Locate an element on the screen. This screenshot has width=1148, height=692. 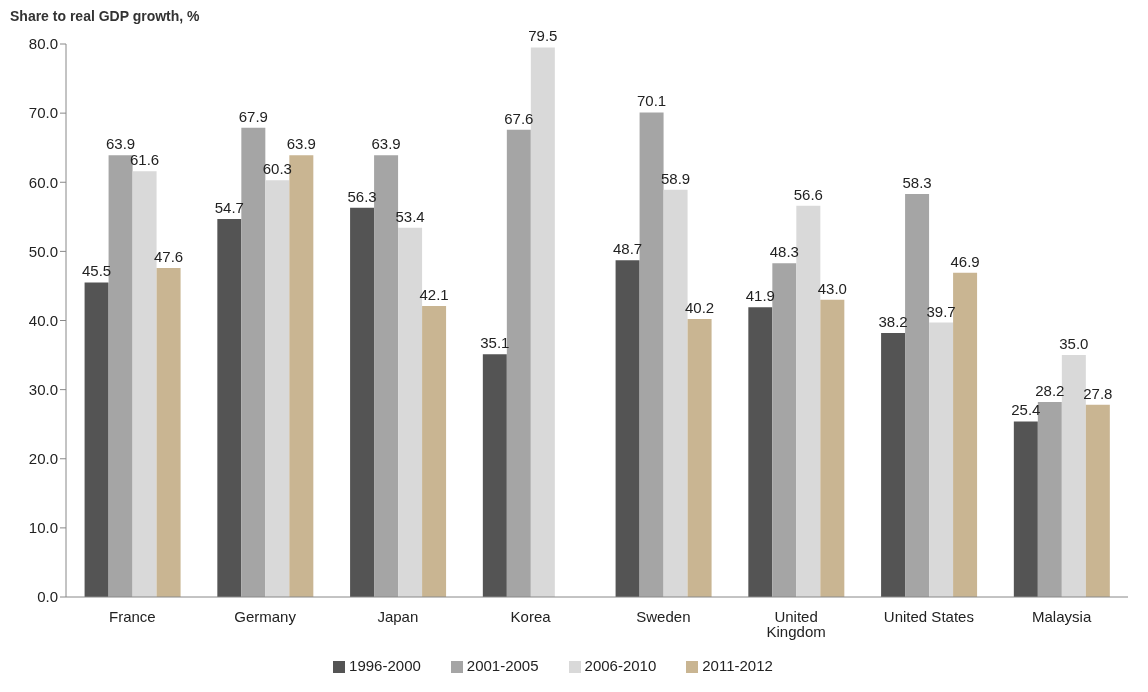
data-label: 67.9 is located at coordinates (253, 116).